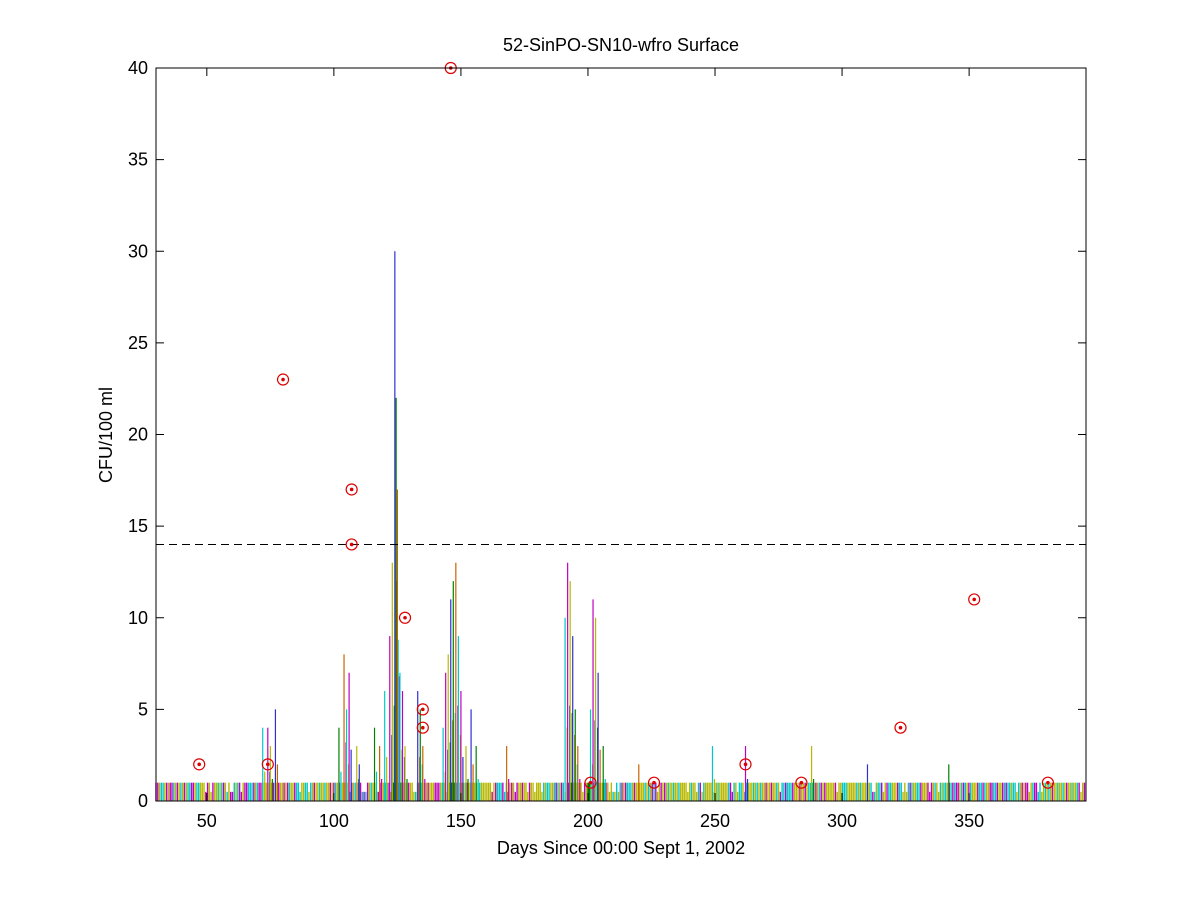 Image resolution: width=1200 pixels, height=900 pixels. What do you see at coordinates (715, 821) in the screenshot?
I see `x-tick-label: 250` at bounding box center [715, 821].